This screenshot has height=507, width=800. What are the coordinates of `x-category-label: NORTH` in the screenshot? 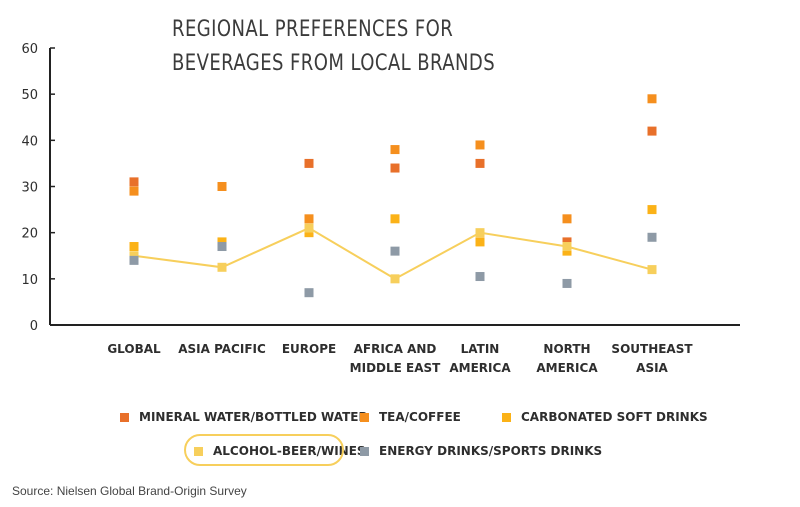 It's located at (566, 349).